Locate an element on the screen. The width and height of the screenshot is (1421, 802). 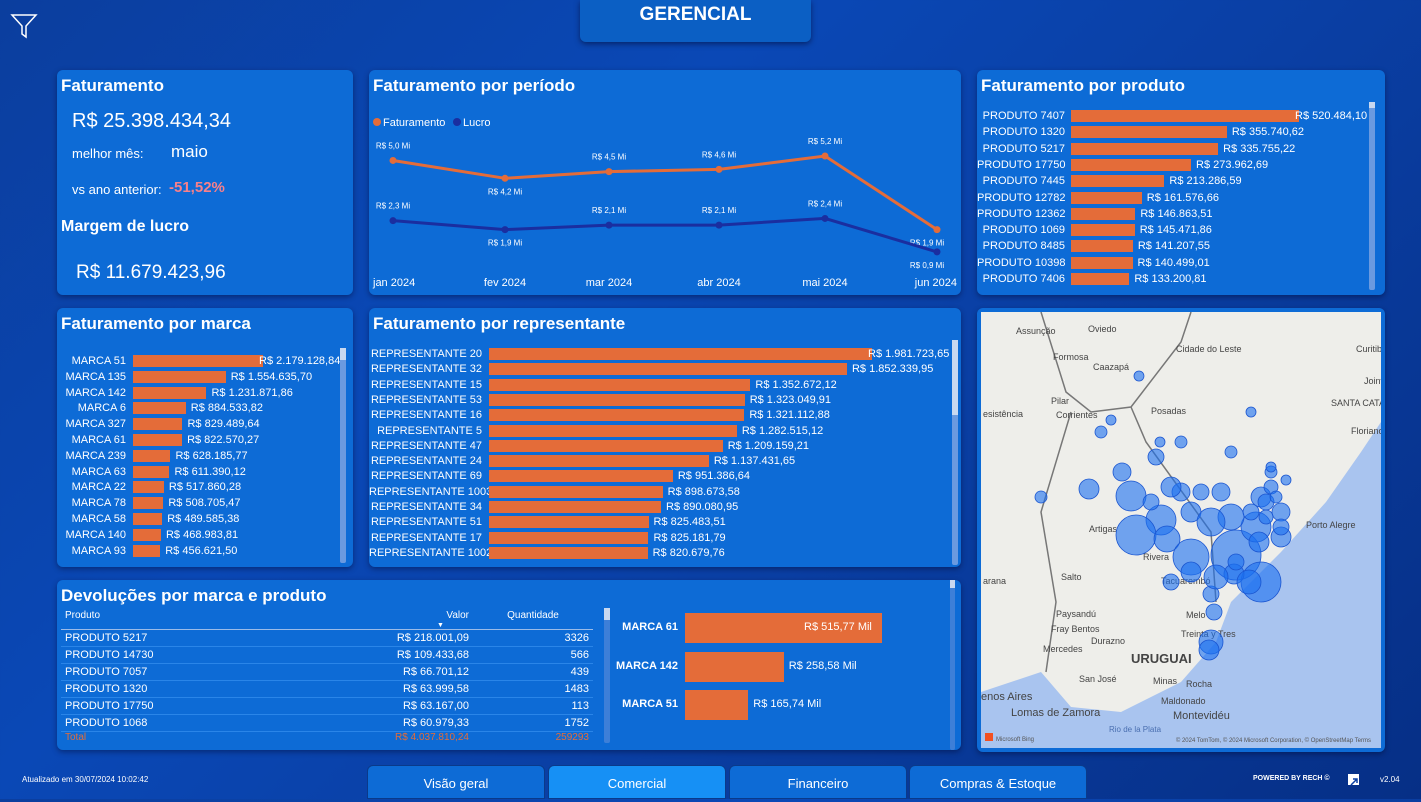
bar-row: REPRESENTANTE 16 R$ 1.321.112,88 is located at coordinates (665, 415).